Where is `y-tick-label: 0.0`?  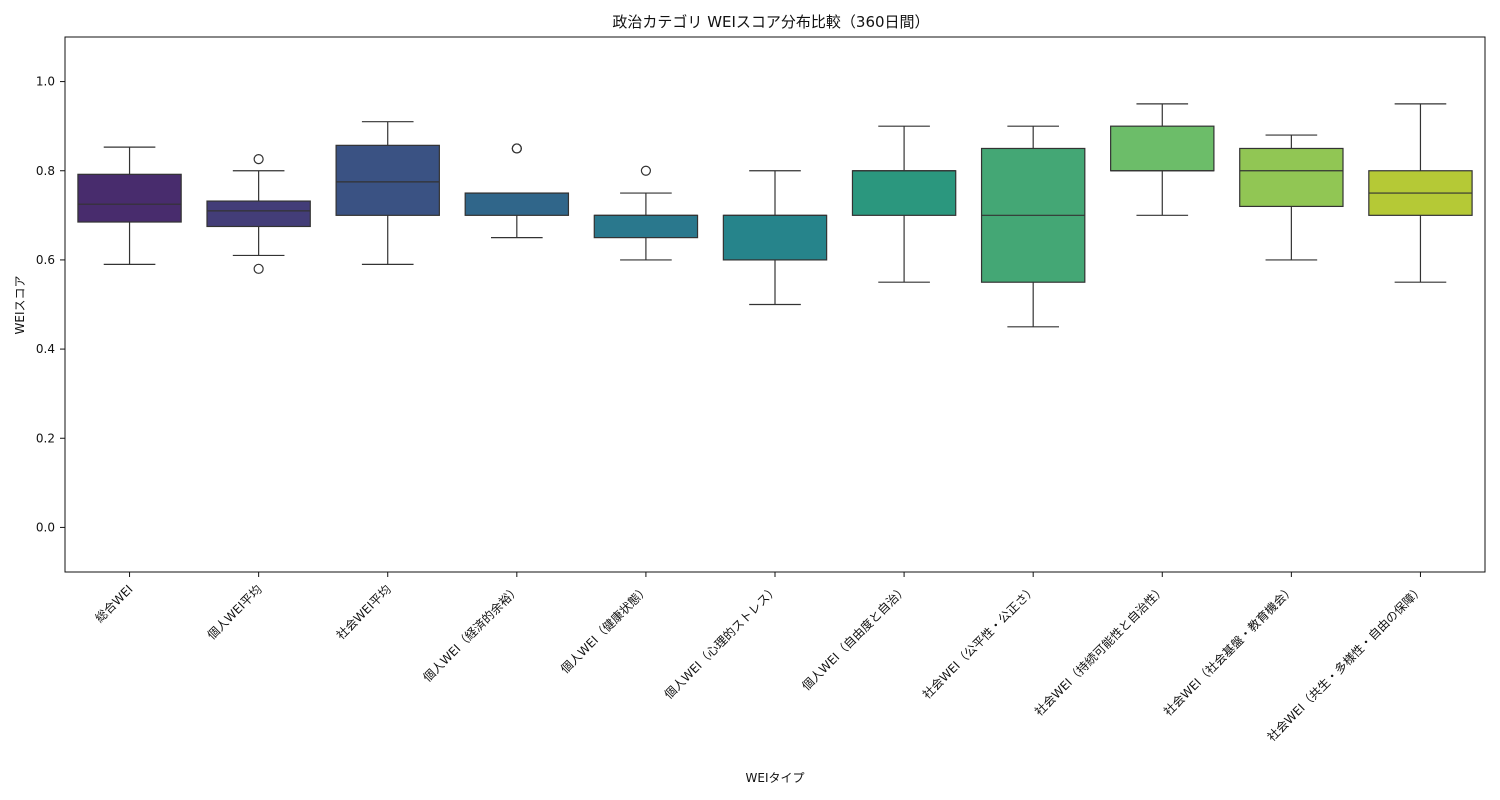 y-tick-label: 0.0 is located at coordinates (45, 527).